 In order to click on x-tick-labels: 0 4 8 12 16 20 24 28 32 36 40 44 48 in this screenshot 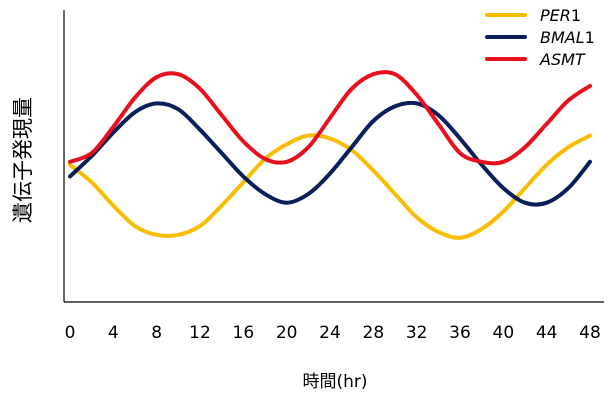, I will do `click(333, 333)`.